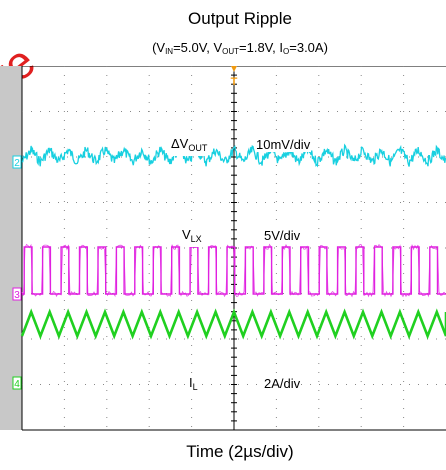 This screenshot has height=470, width=446. I want to click on channel-3-marker-label: 3, so click(17, 295).